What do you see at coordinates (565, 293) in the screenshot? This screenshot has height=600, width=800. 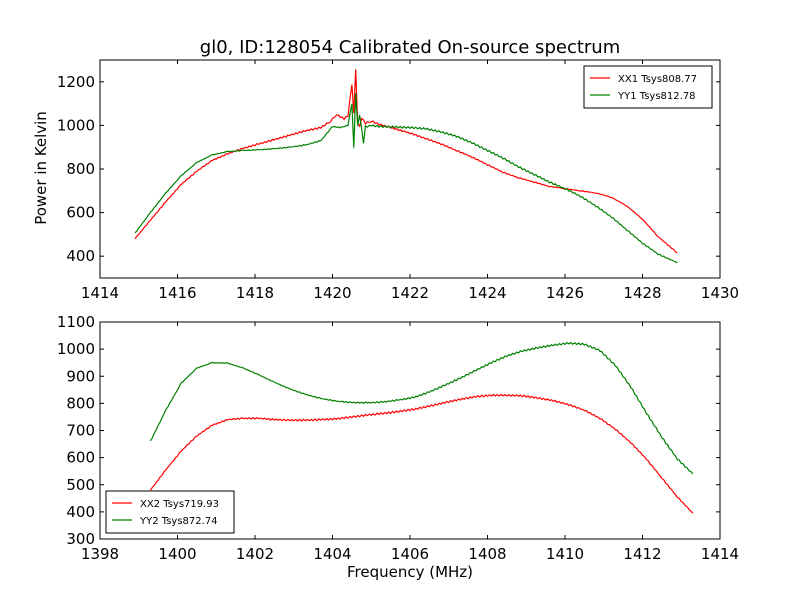 I see `x-tick-label: 1426` at bounding box center [565, 293].